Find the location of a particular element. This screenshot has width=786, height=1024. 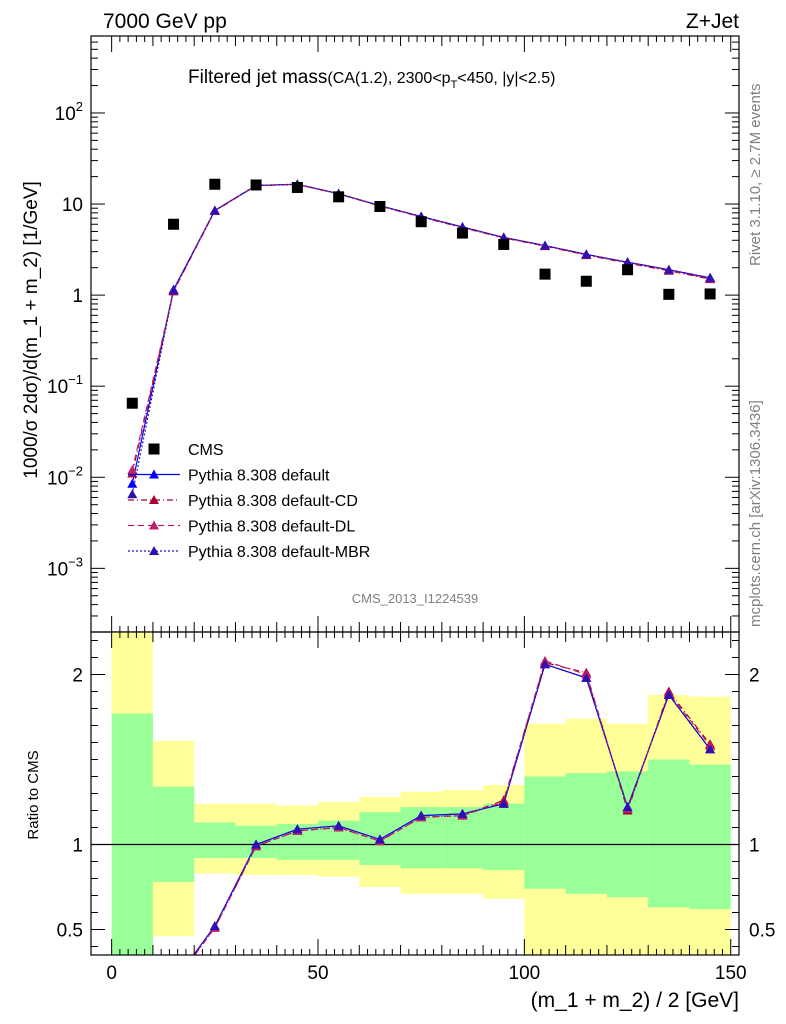

main-y-tick-label: 10 is located at coordinates (72, 205).